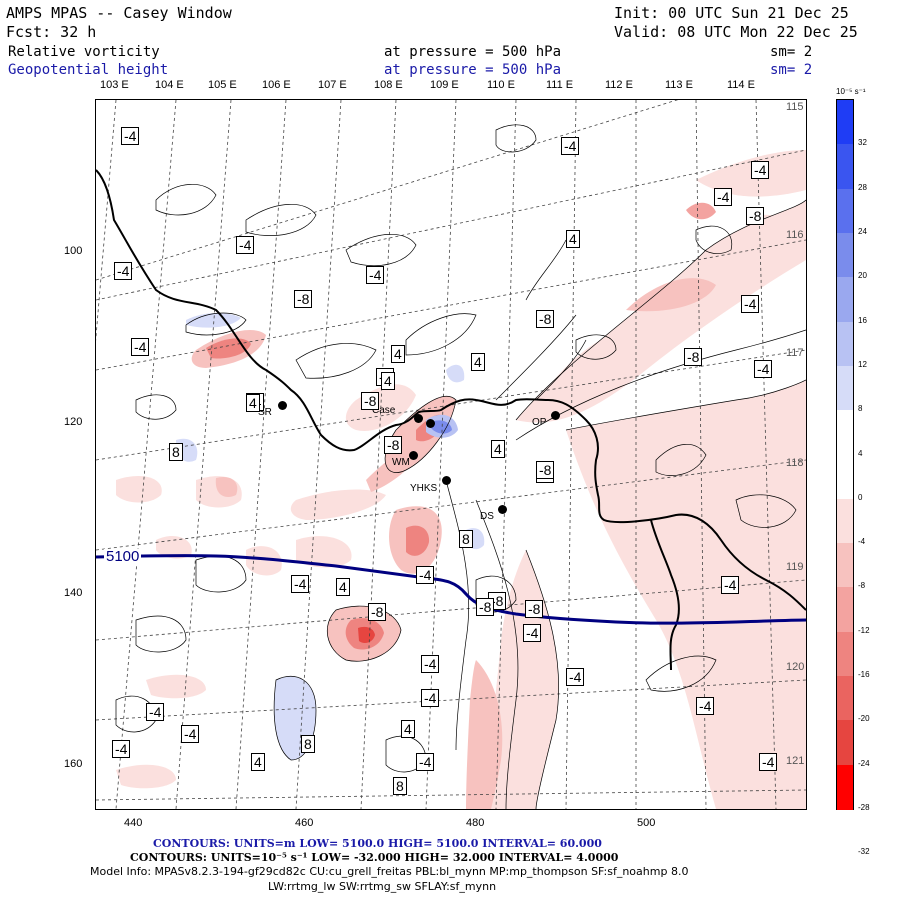  Describe the element at coordinates (864, 719) in the screenshot. I see `colorbar-tick-label: -20` at that location.